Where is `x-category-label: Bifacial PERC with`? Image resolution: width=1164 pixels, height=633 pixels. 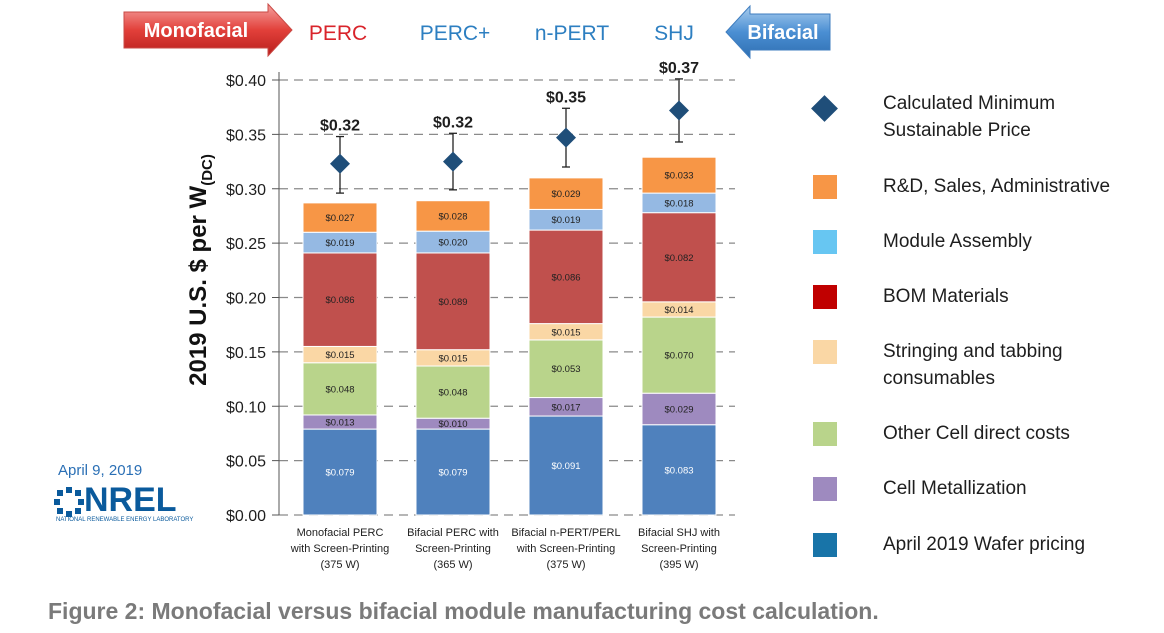 x-category-label: Bifacial PERC with is located at coordinates (453, 533).